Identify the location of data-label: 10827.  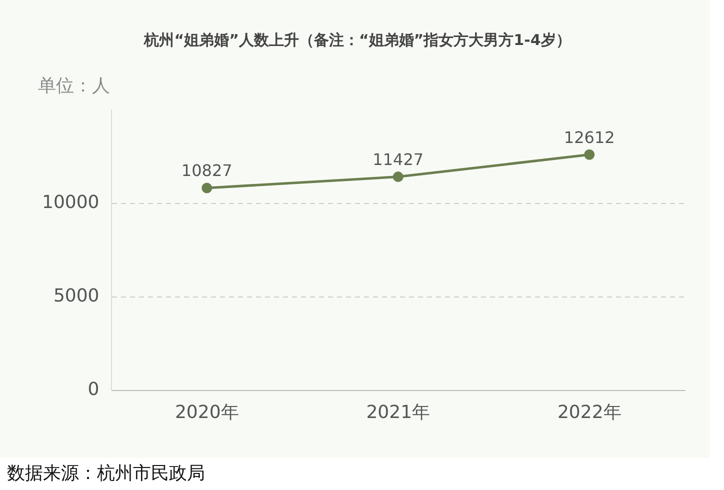
(206, 170).